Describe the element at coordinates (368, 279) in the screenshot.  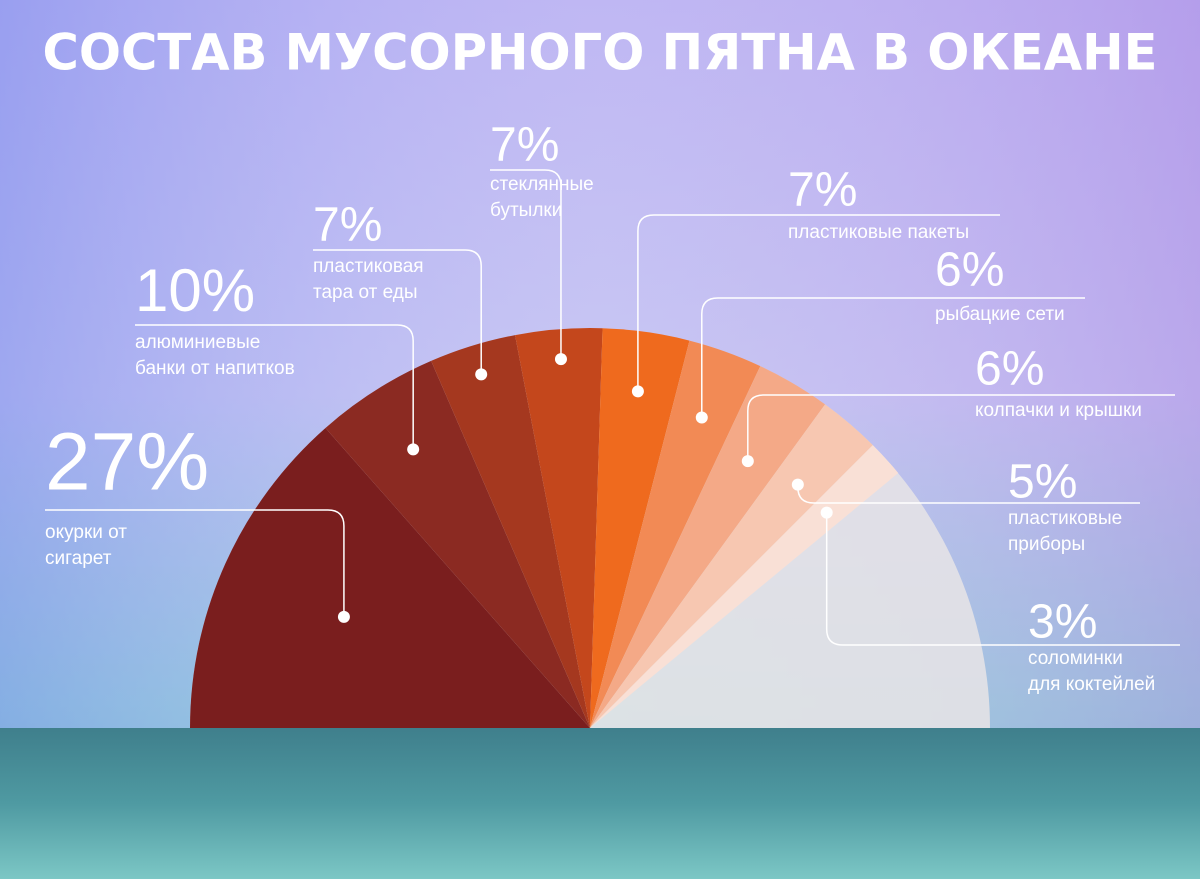
I see `category-label: пластиковая тара от еды` at that location.